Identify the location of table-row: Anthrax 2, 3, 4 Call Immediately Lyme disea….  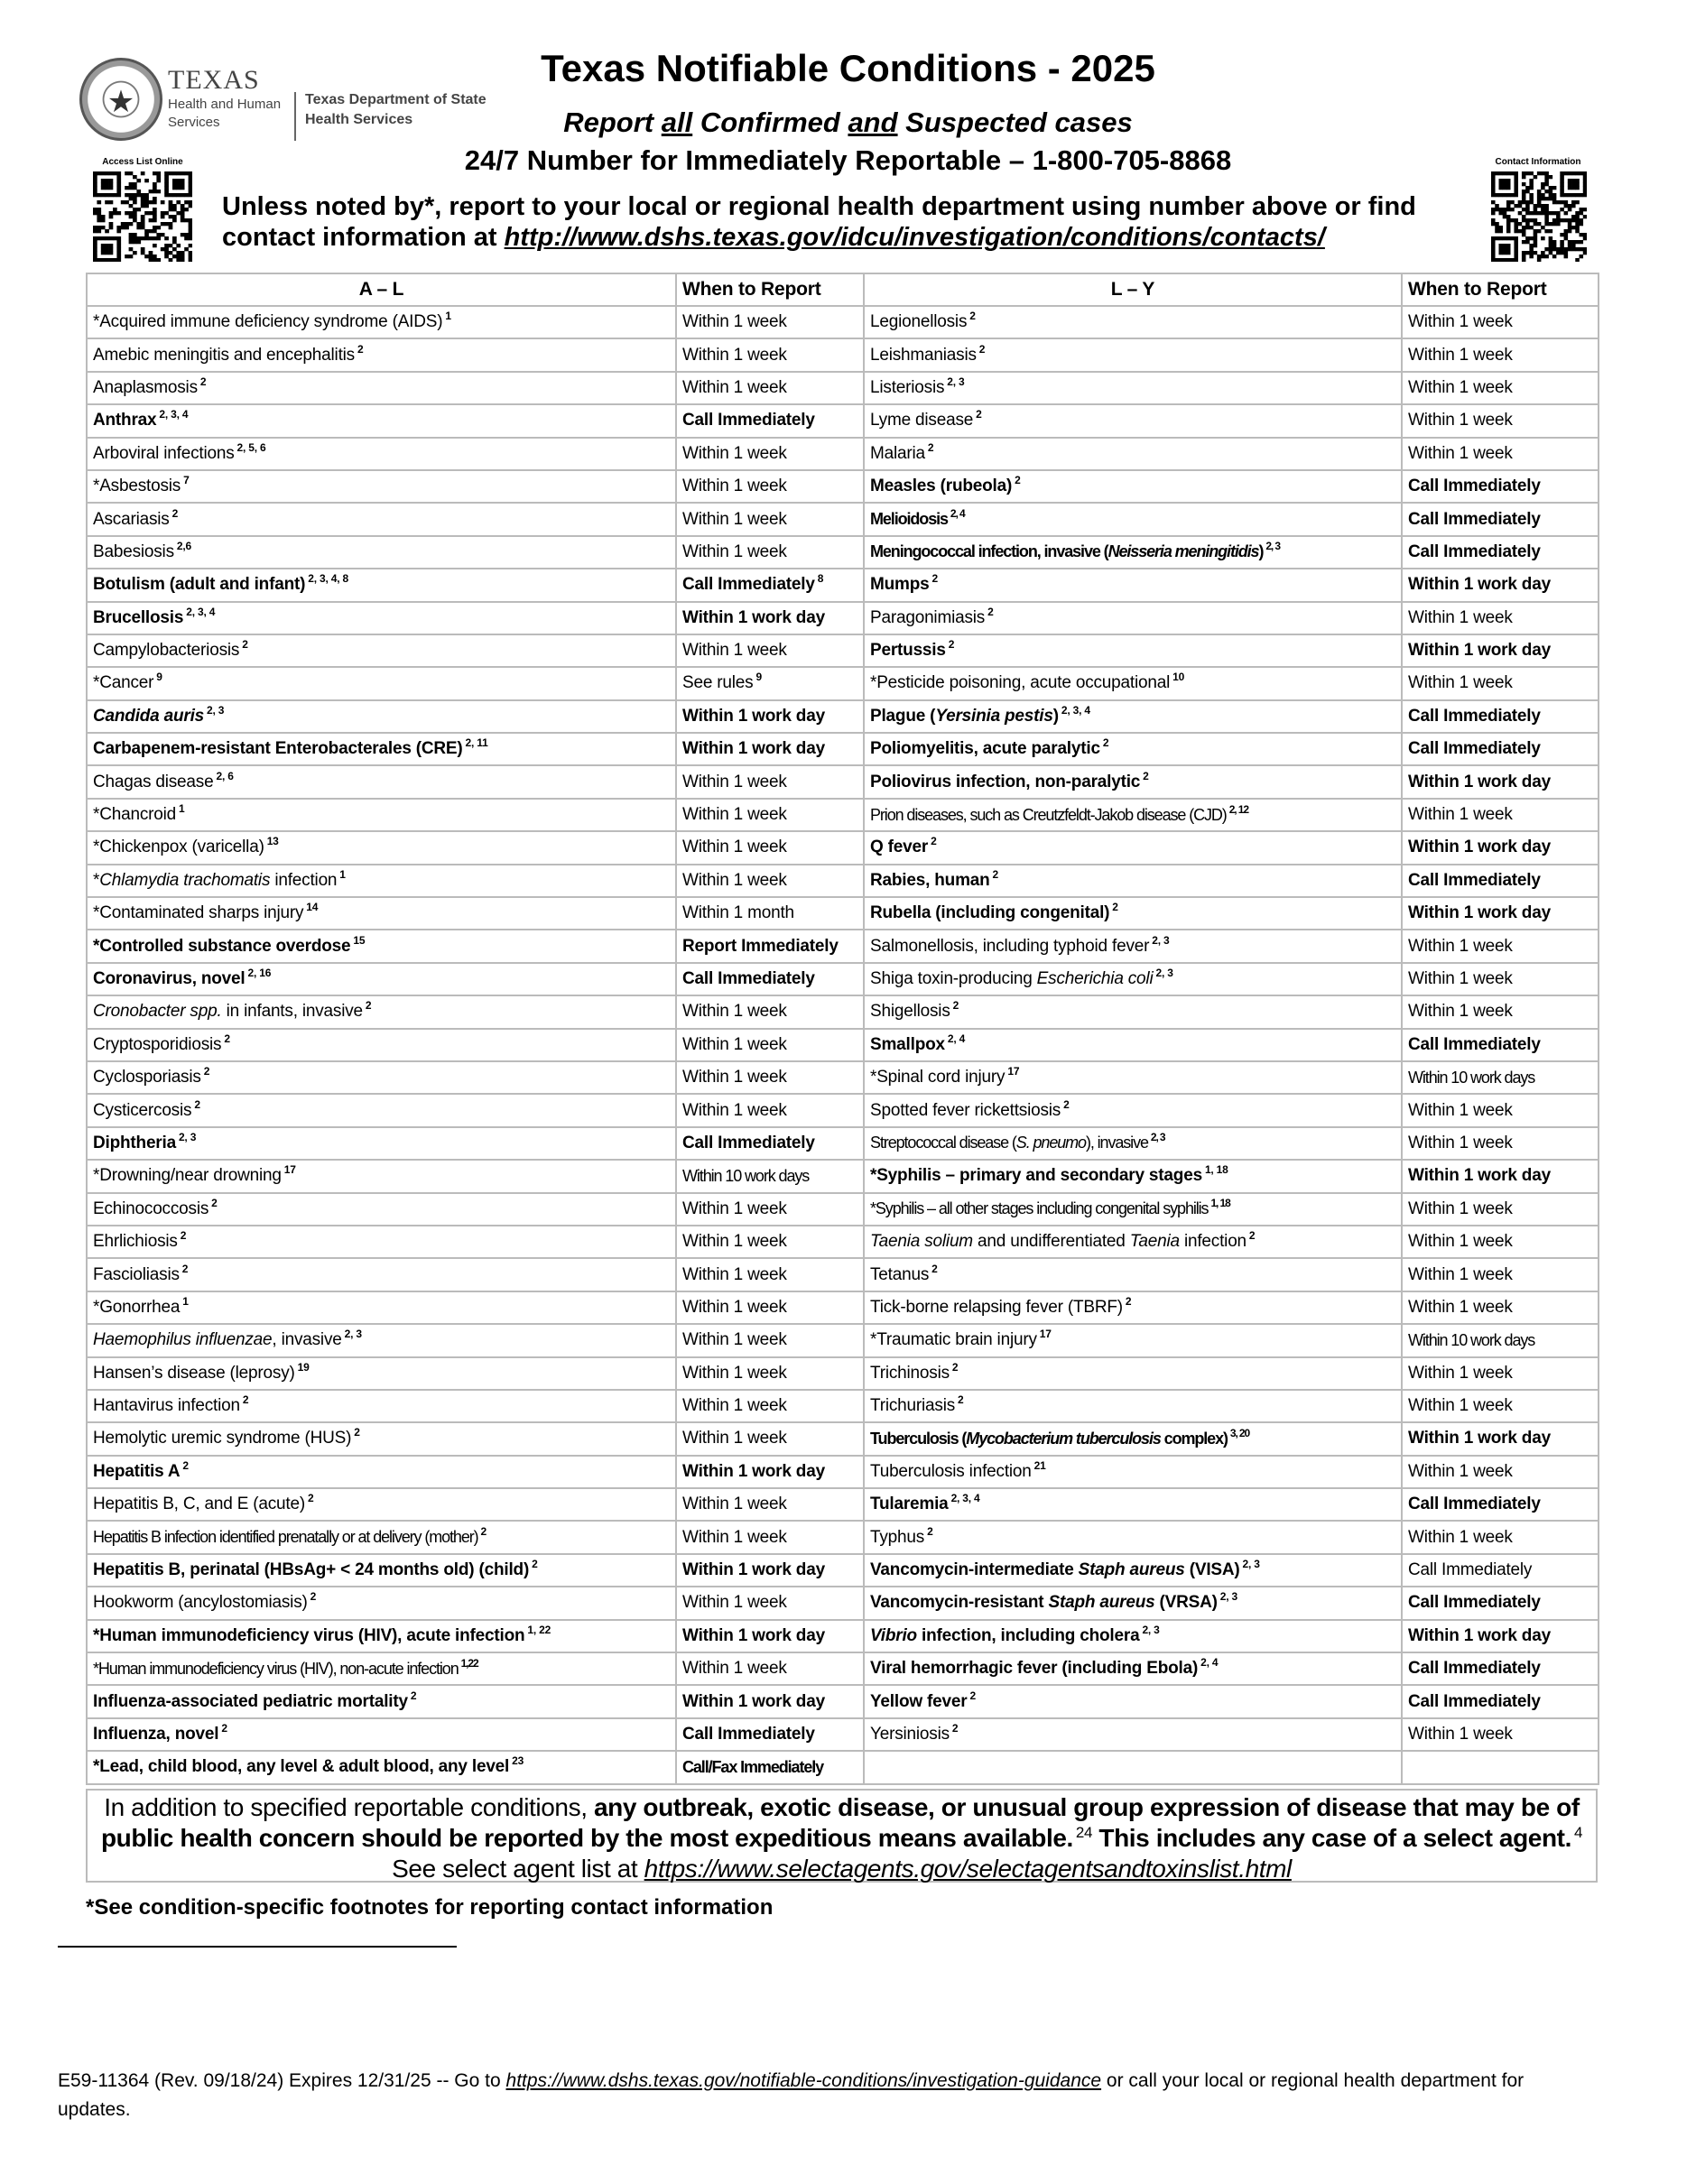
(842, 421).